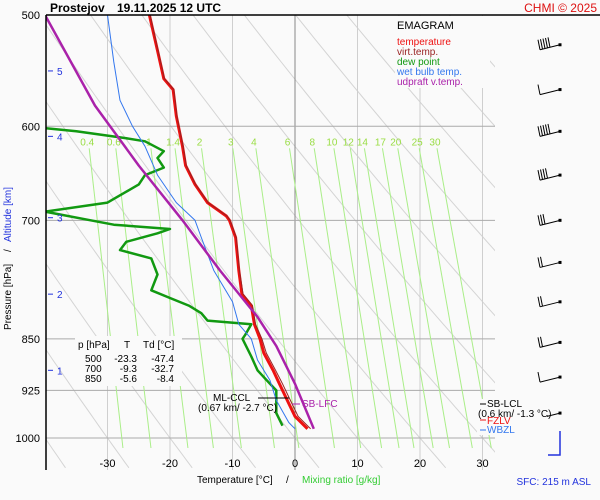 The width and height of the screenshot is (600, 500). I want to click on legend-virt-temp: virt.temp., so click(417, 52).